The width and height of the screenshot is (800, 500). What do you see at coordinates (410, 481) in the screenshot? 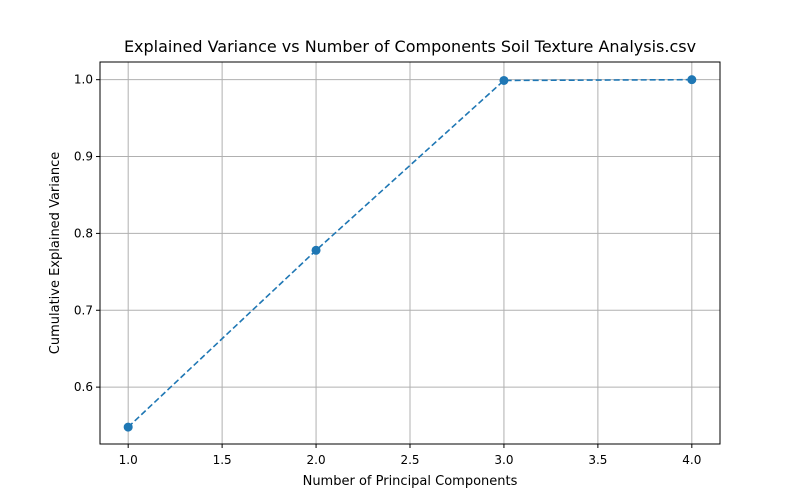
I see `x-axis-label: Number of Principal Components` at bounding box center [410, 481].